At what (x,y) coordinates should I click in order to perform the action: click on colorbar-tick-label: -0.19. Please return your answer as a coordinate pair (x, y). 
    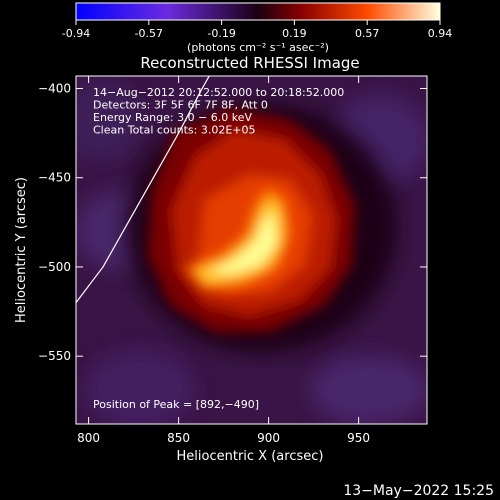
    Looking at the image, I should click on (221, 33).